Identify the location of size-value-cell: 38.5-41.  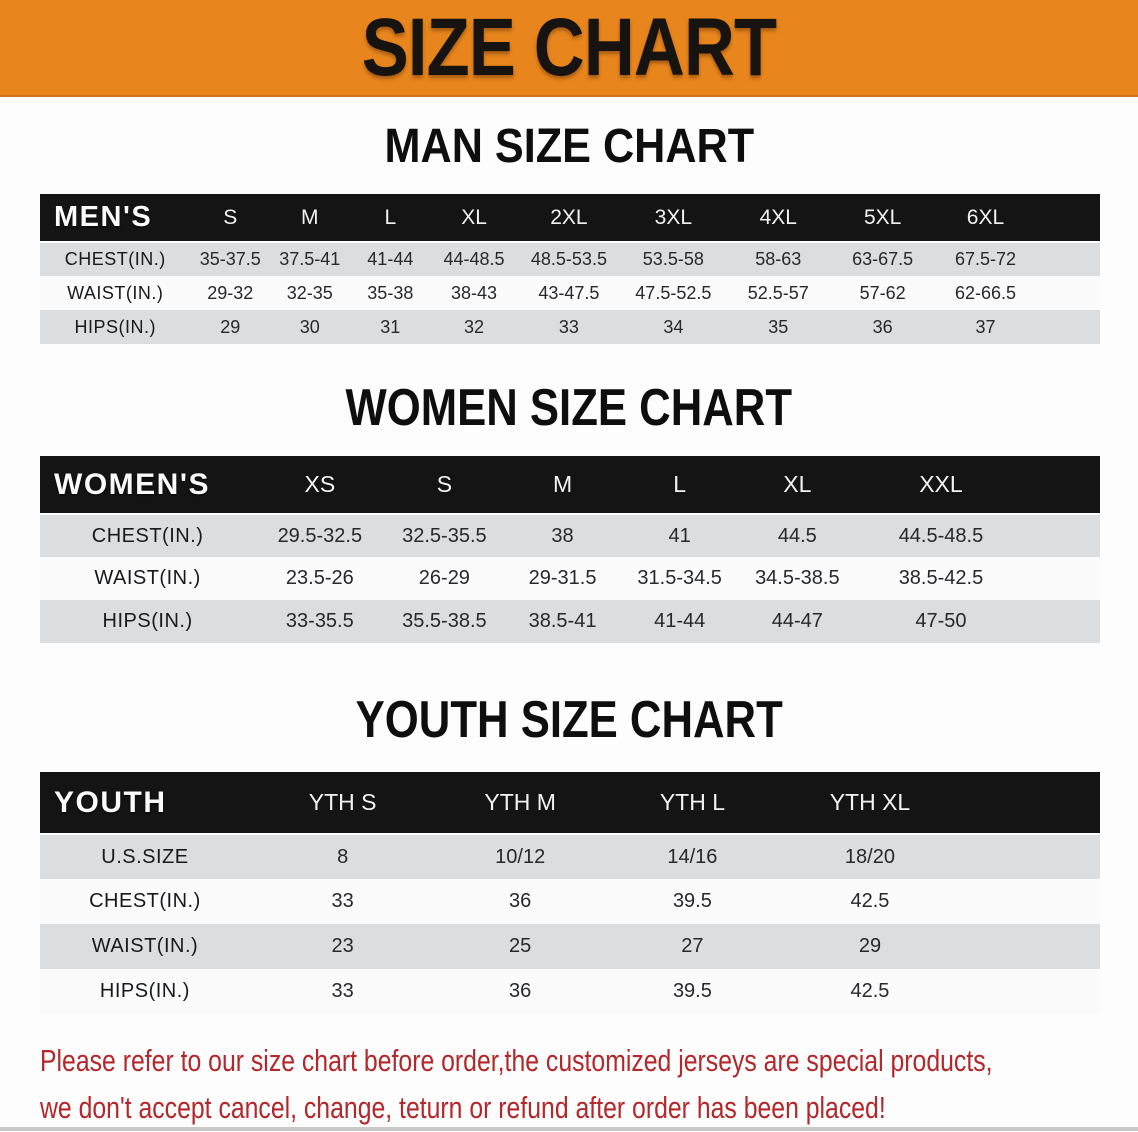
(562, 621).